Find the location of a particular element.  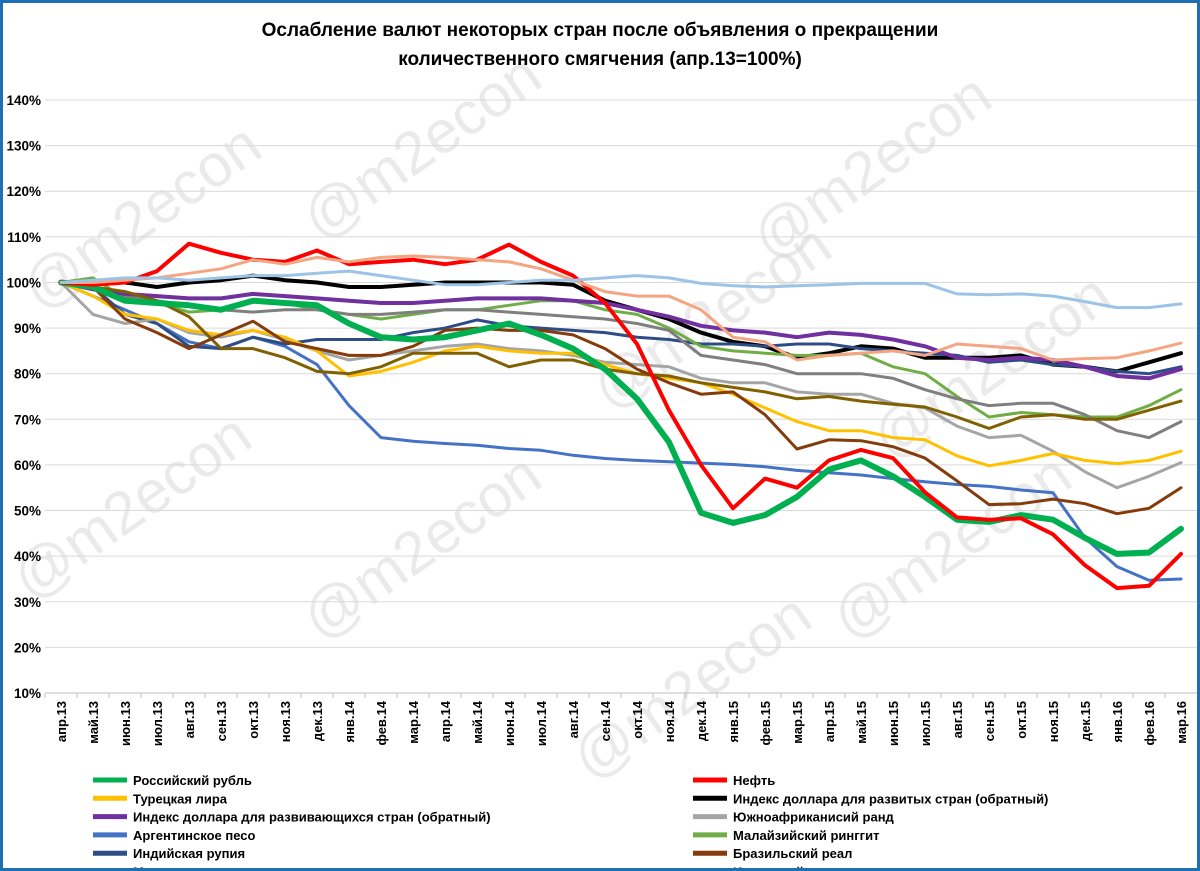

x-tick-label: апр.14 is located at coordinates (445, 721).